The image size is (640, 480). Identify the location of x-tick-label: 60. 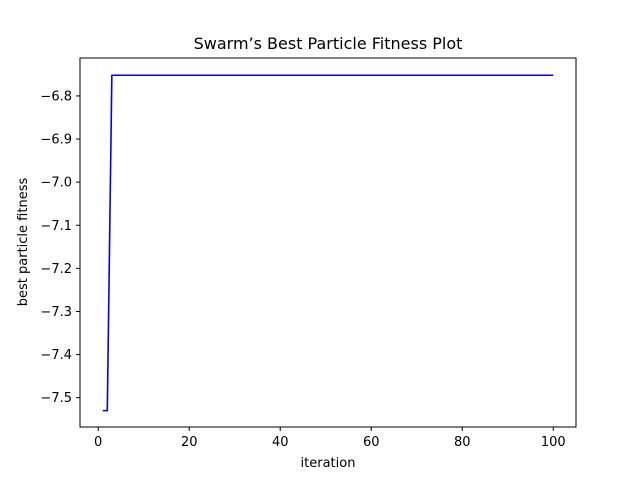
(371, 442).